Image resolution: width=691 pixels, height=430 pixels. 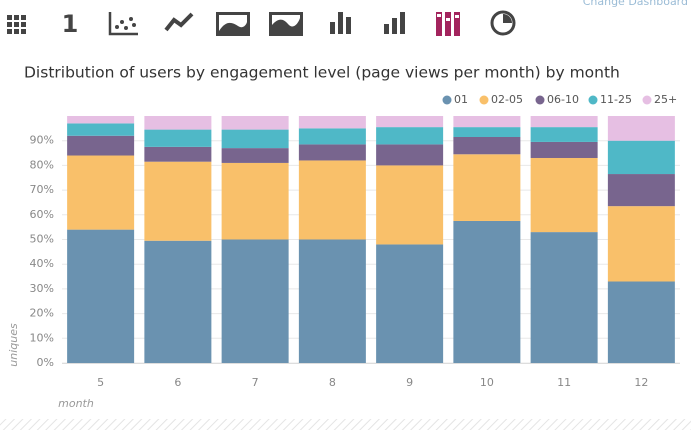 What do you see at coordinates (76, 403) in the screenshot?
I see `x-axis-label: month` at bounding box center [76, 403].